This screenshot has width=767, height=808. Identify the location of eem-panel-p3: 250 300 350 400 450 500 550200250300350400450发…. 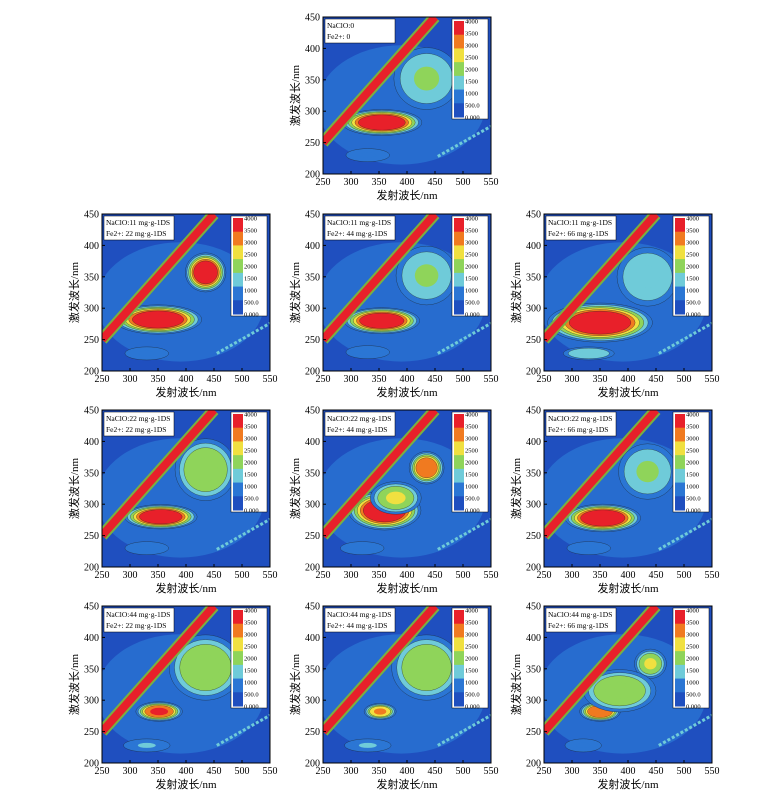
(614, 305).